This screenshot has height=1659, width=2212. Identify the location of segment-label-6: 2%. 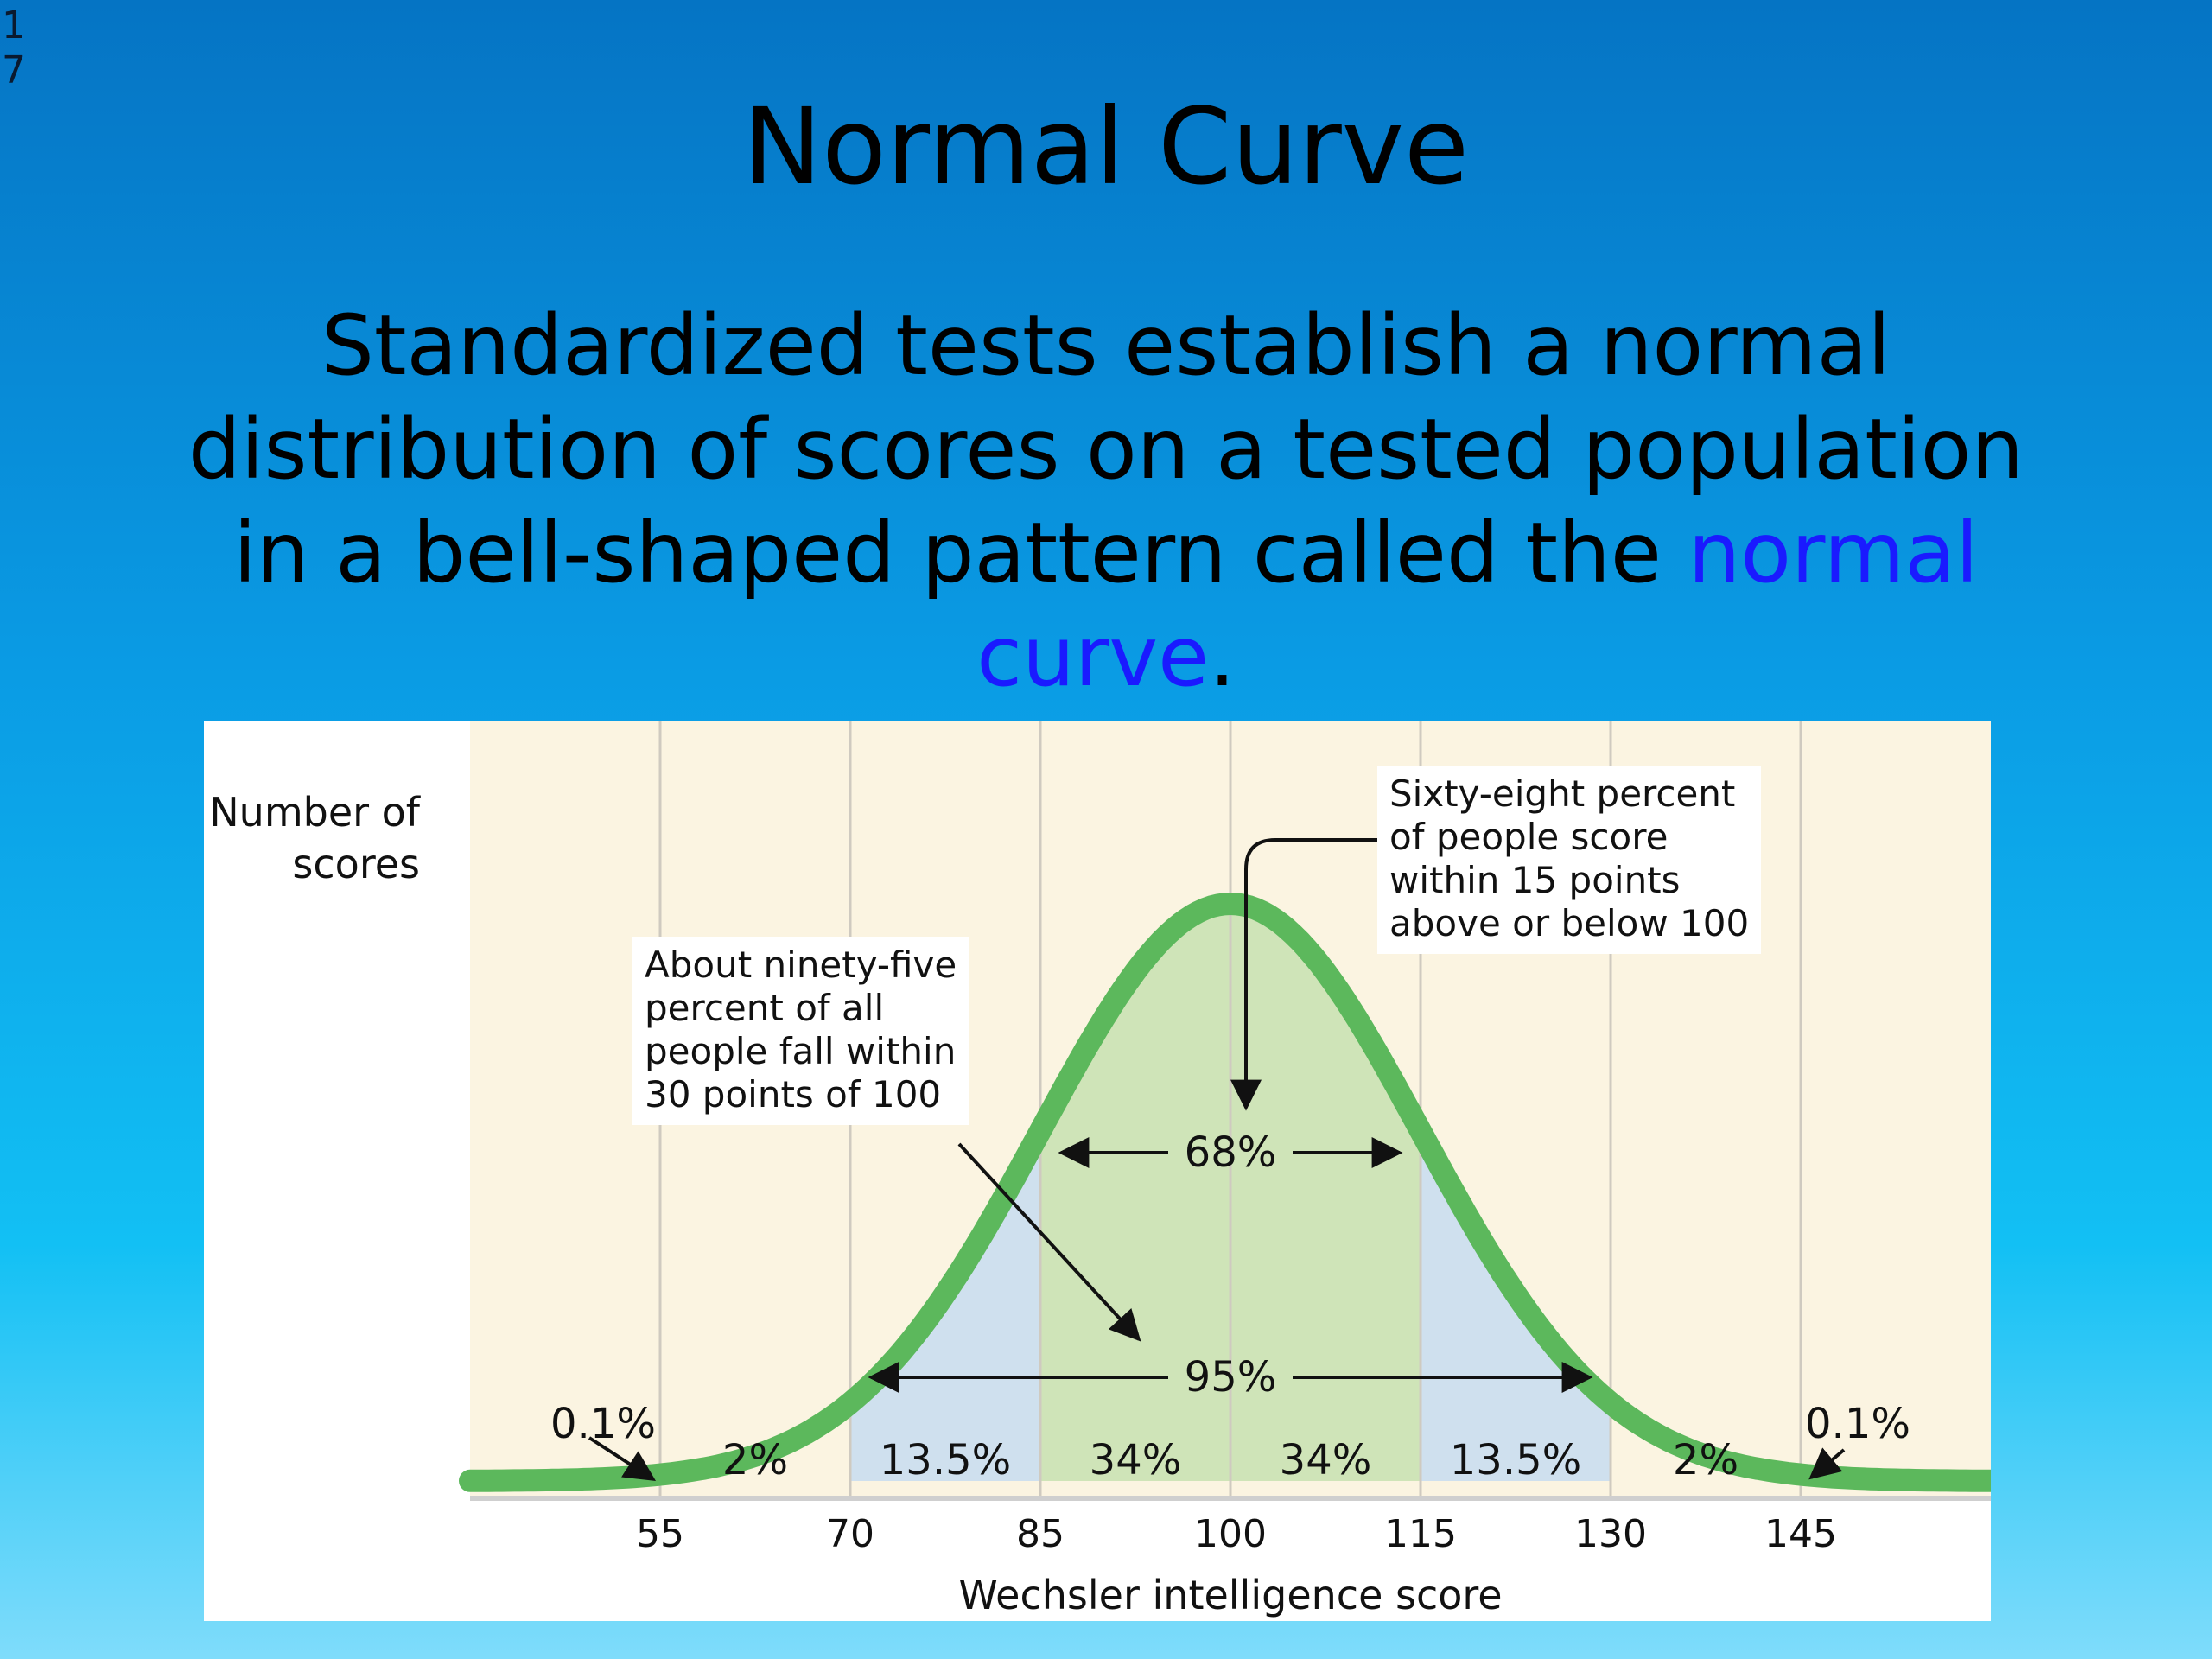
(1705, 1460).